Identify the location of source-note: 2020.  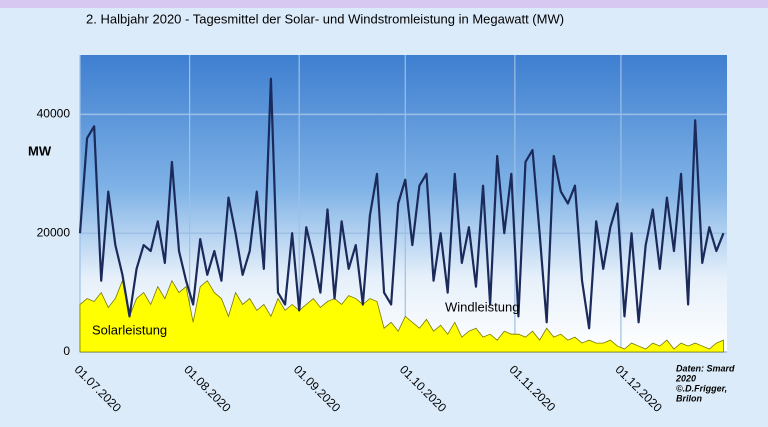
(685, 378).